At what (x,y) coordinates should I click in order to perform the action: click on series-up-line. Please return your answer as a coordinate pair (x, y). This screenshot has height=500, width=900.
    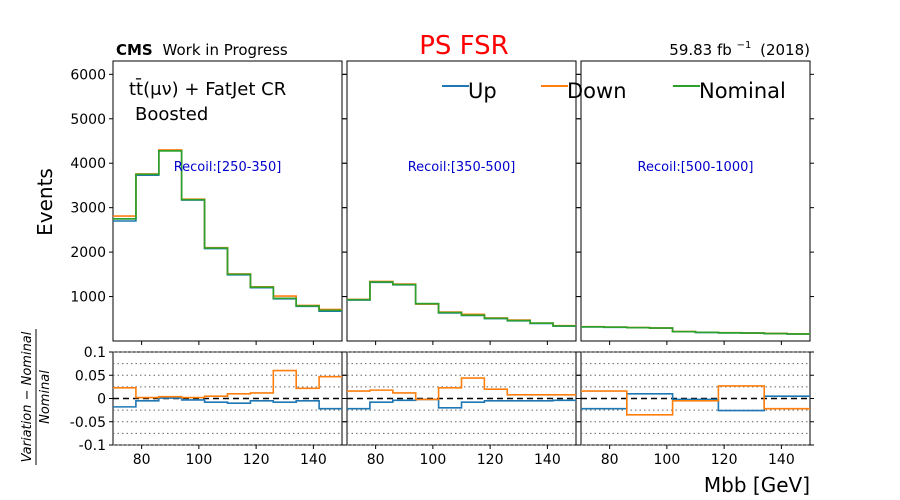
    Looking at the image, I should click on (461, 304).